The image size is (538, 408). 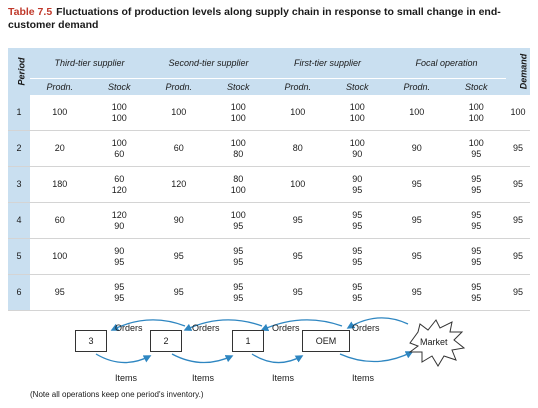 I want to click on stock-cell: 90 95, so click(x=357, y=184).